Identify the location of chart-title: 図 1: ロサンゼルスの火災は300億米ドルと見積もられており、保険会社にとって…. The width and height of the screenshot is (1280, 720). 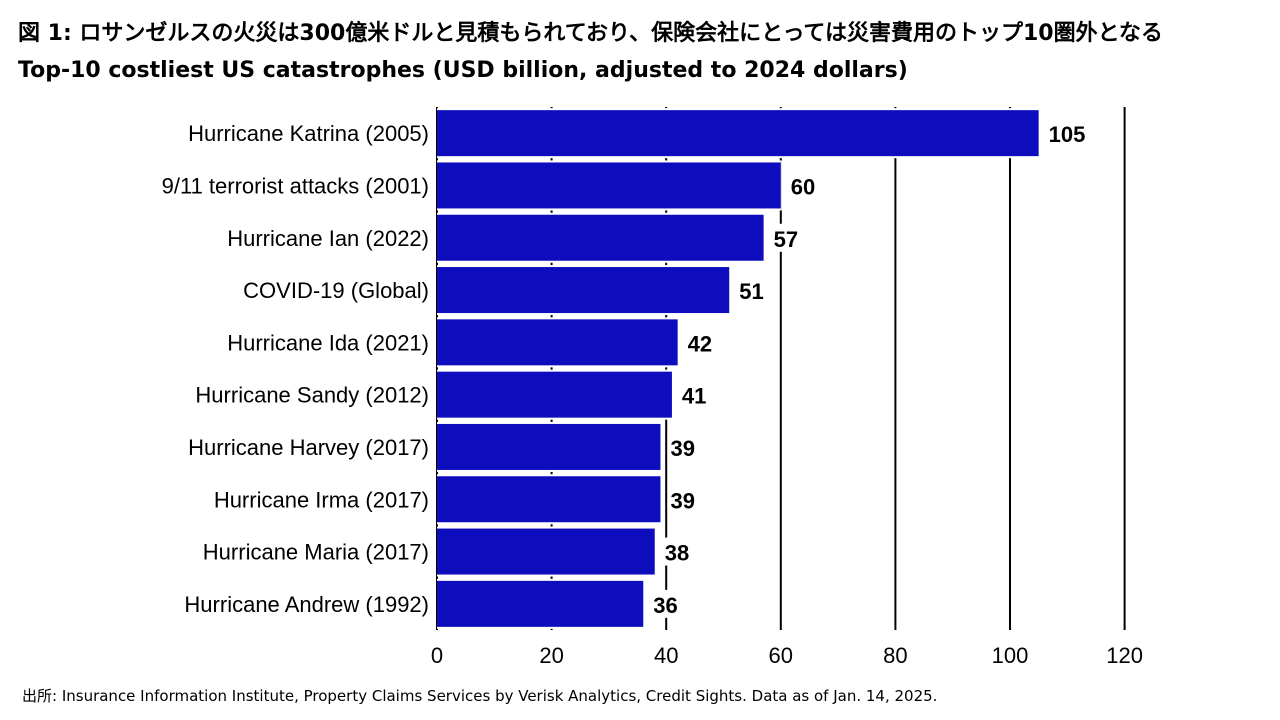
(590, 33).